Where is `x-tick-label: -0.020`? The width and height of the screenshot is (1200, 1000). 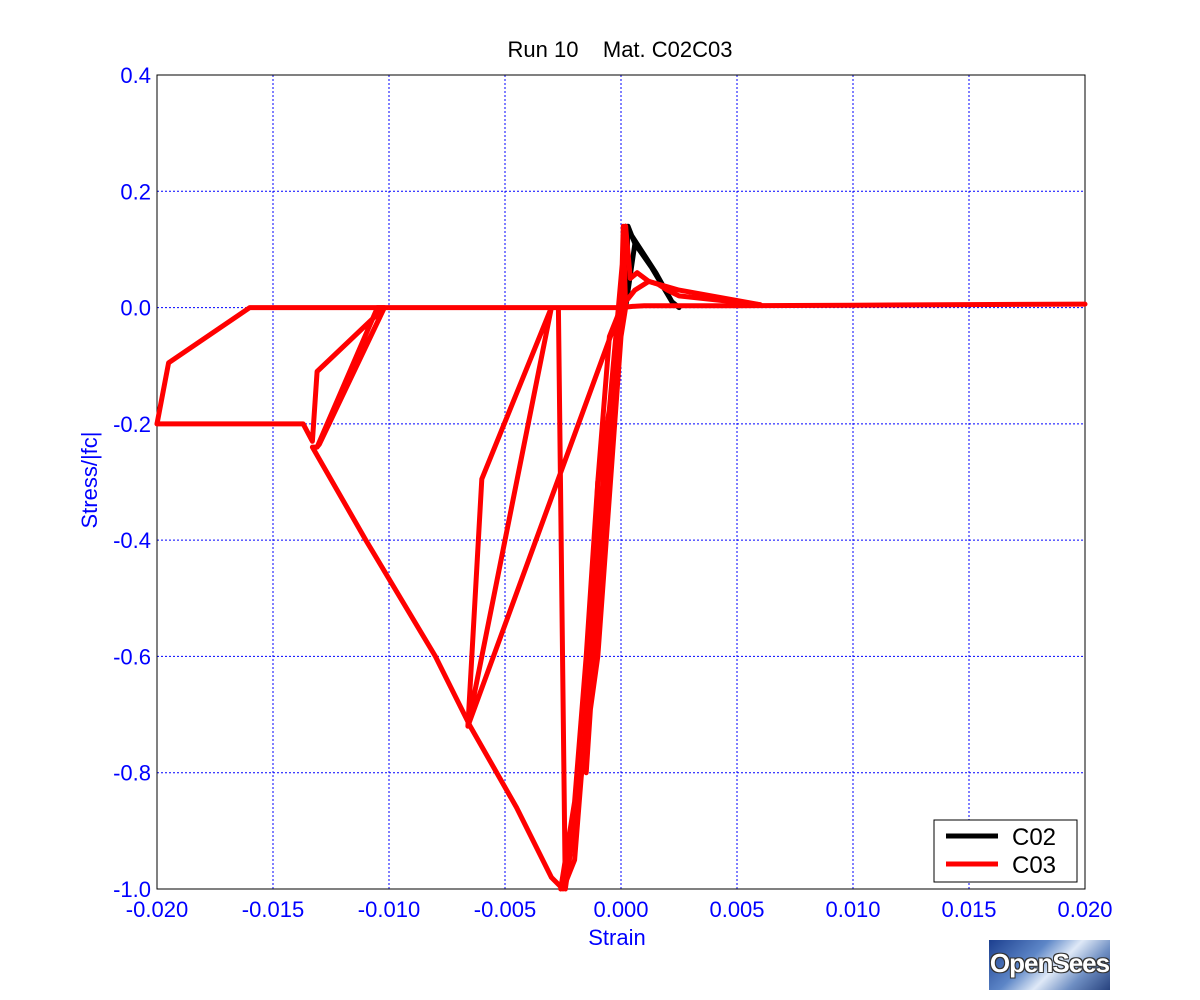
x-tick-label: -0.020 is located at coordinates (157, 909).